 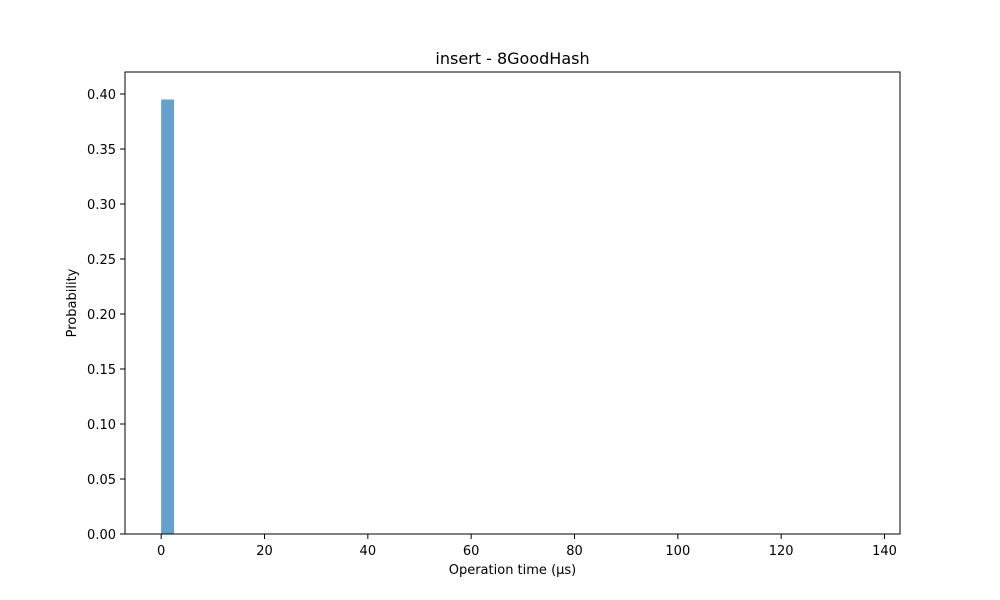 I want to click on x-tick-label: 0, so click(x=161, y=551).